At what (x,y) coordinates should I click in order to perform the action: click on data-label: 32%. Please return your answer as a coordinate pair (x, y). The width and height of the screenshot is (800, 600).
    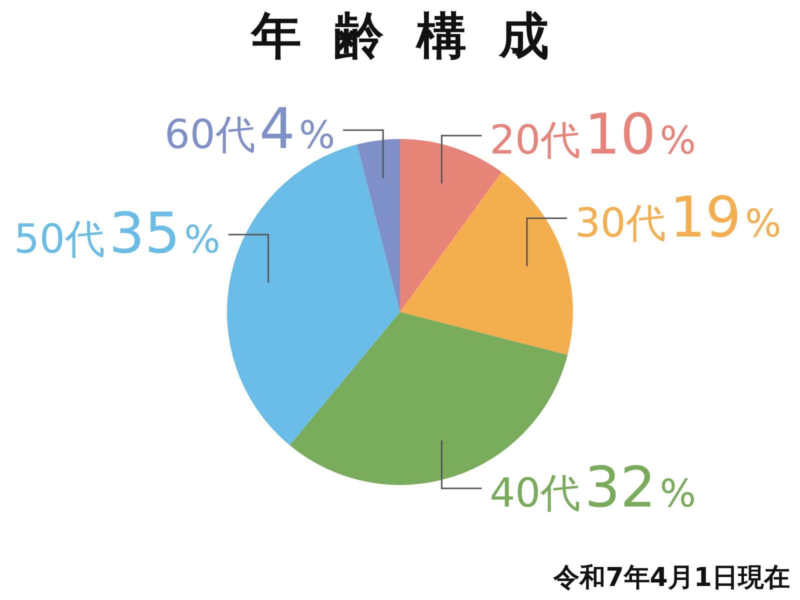
    Looking at the image, I should click on (640, 487).